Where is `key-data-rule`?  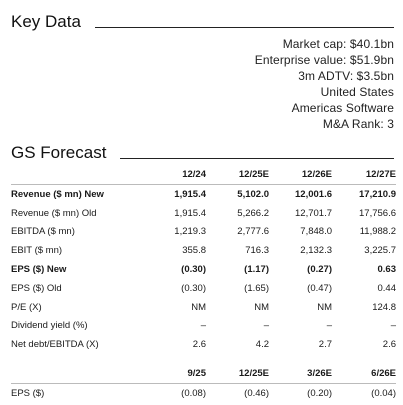 key-data-rule is located at coordinates (244, 27).